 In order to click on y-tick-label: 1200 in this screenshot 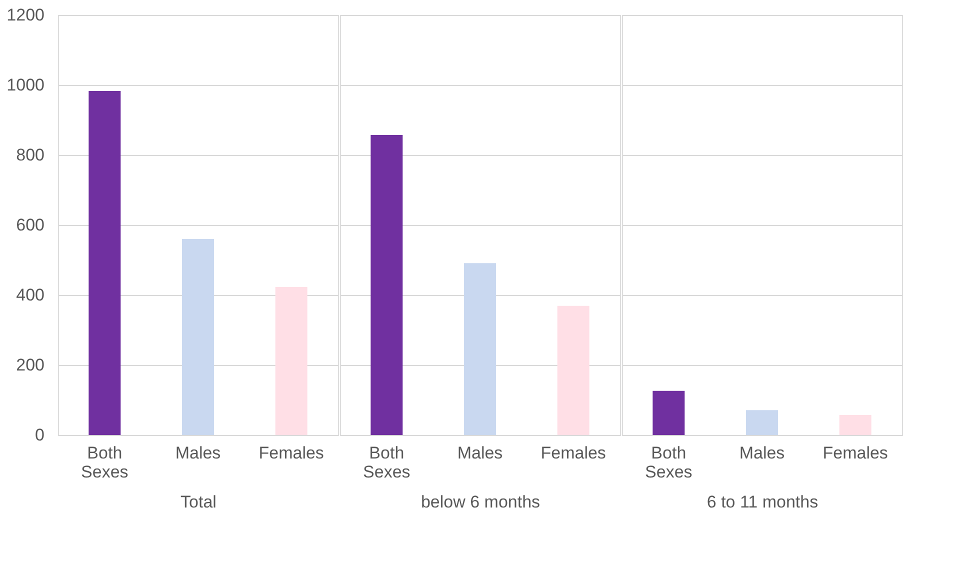, I will do `click(25, 15)`.